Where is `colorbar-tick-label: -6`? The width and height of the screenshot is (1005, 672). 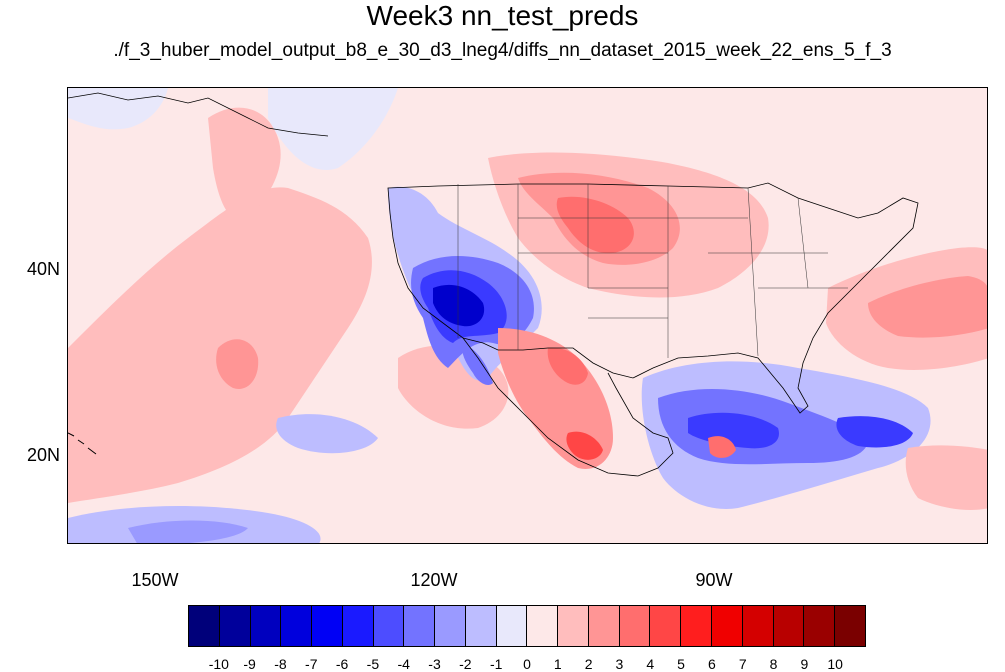
colorbar-tick-label: -6 is located at coordinates (342, 664).